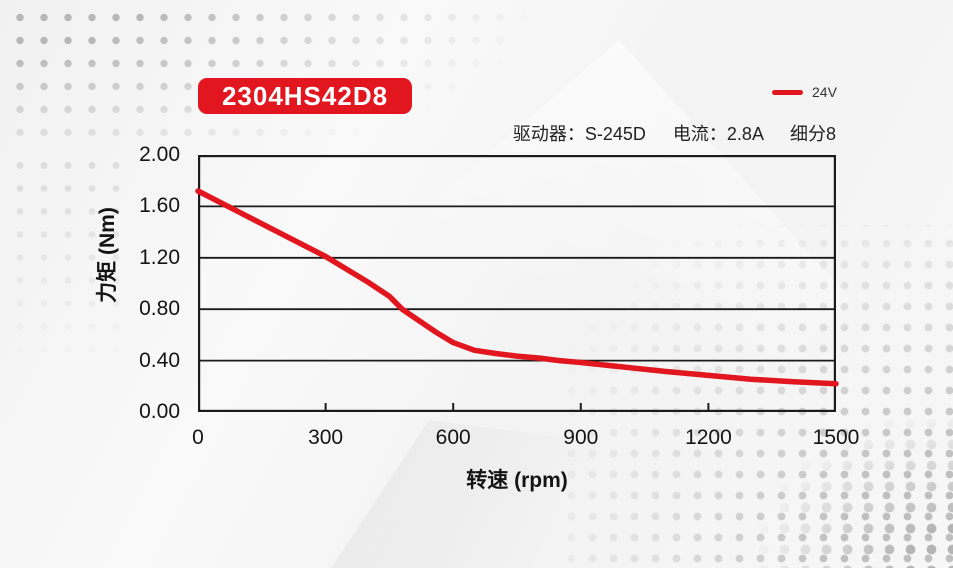  Describe the element at coordinates (159, 154) in the screenshot. I see `y-tick-label: 2.00` at that location.